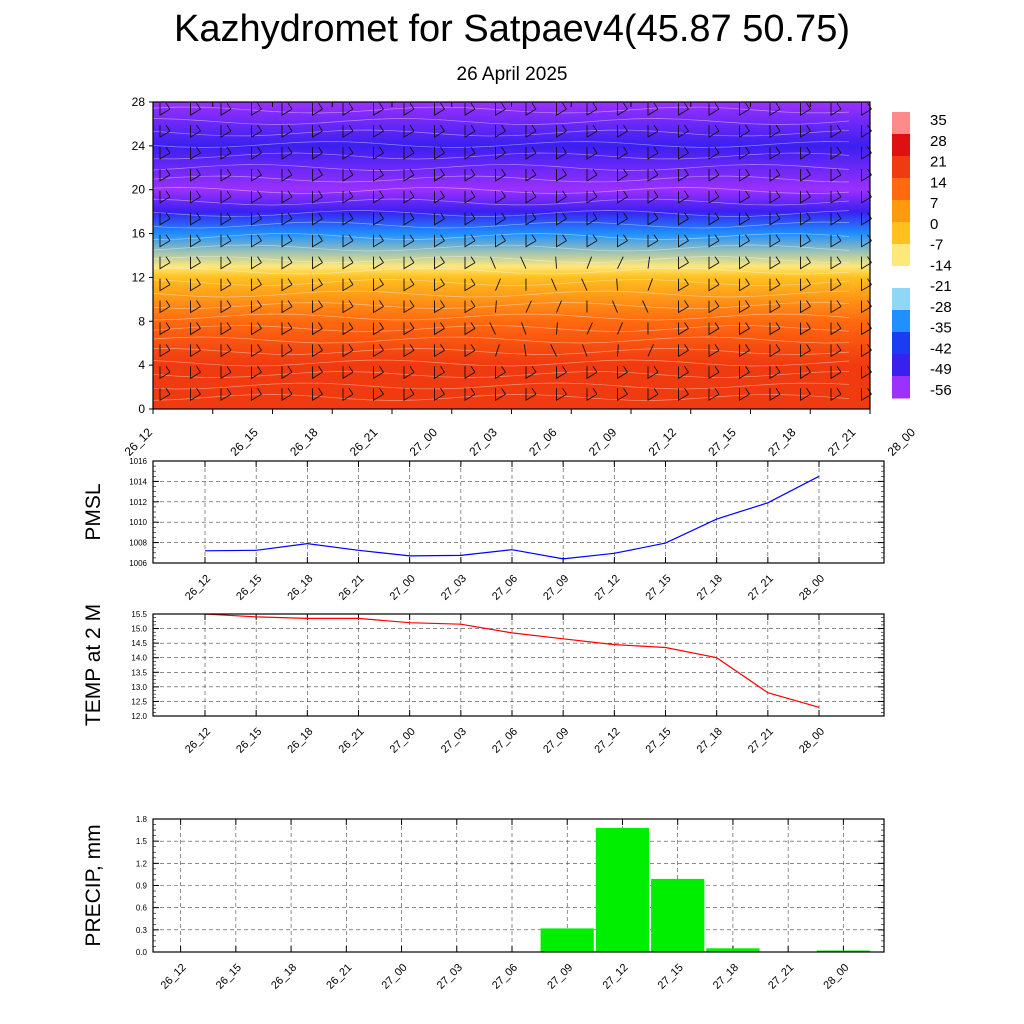  I want to click on panel-frame, so click(518, 665).